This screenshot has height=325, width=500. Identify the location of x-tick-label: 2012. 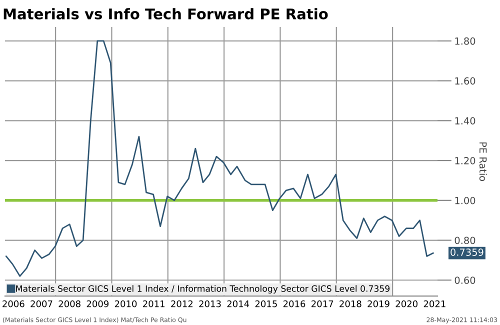
(182, 304).